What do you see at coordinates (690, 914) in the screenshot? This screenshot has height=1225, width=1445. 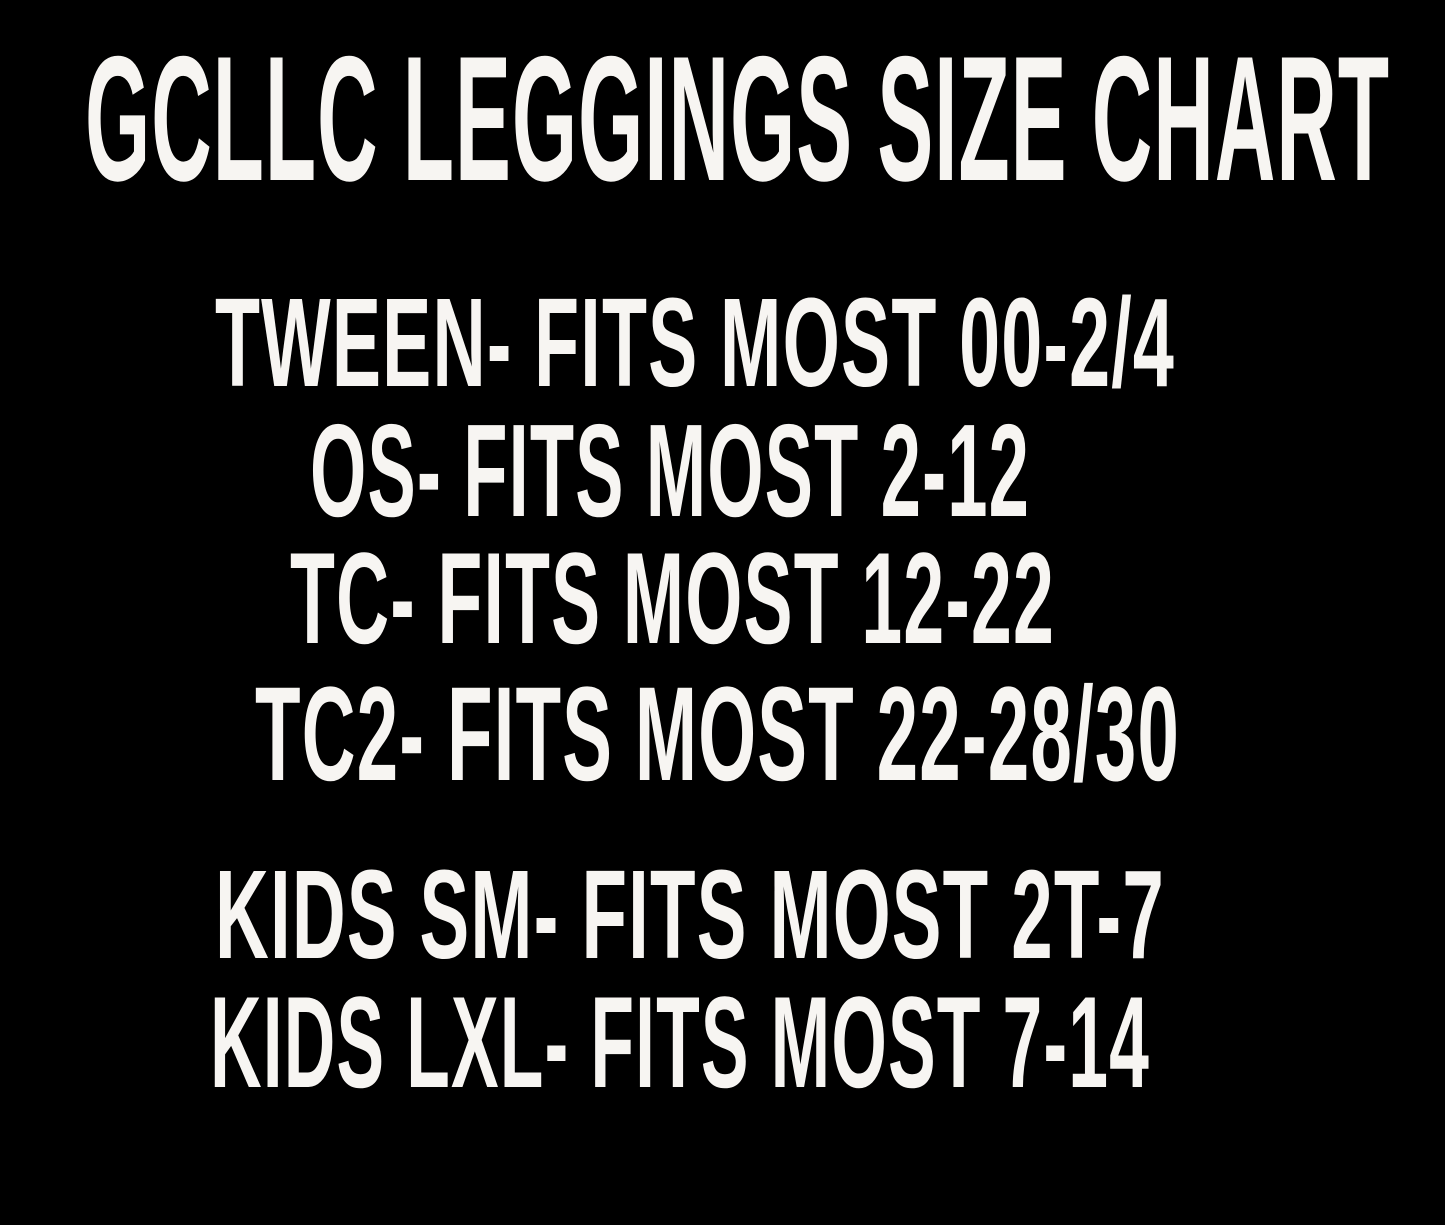 I see `size-line-kids-sm: KIDS SM- FITS MOST 2T-7` at bounding box center [690, 914].